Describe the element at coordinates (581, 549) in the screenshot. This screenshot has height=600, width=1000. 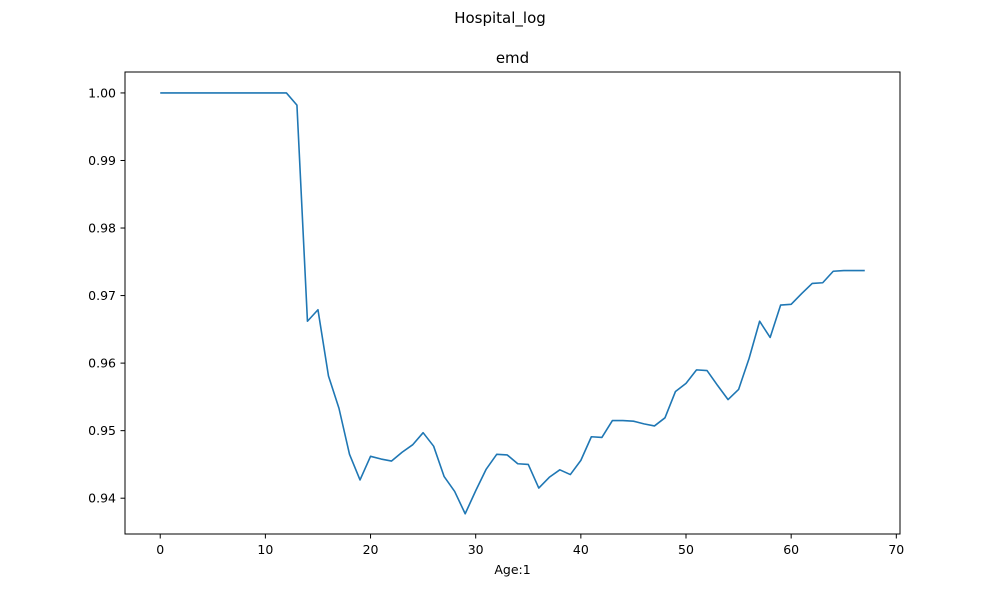
I see `x-tick-label: 40` at that location.